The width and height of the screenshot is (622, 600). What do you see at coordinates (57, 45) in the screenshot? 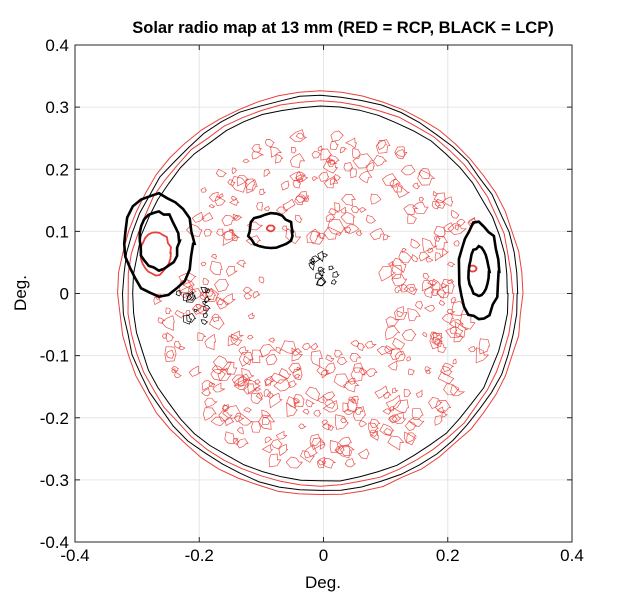
I see `y-tick-label: 0.4` at bounding box center [57, 45].